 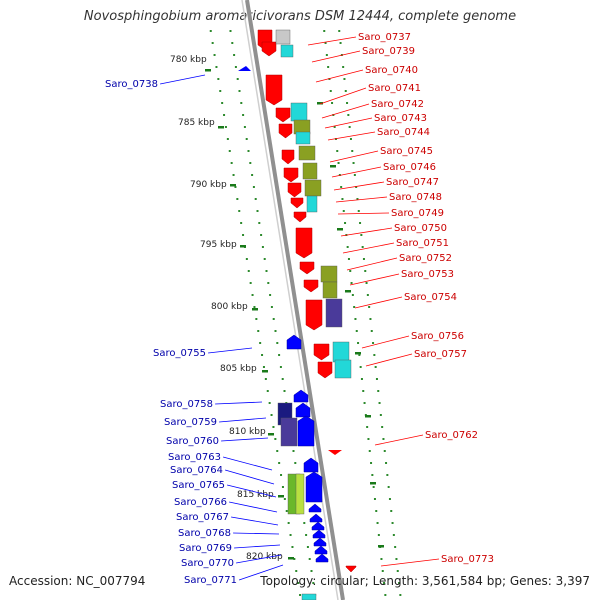 I want to click on gene-label-reverse: Saro_0760, so click(x=192, y=441).